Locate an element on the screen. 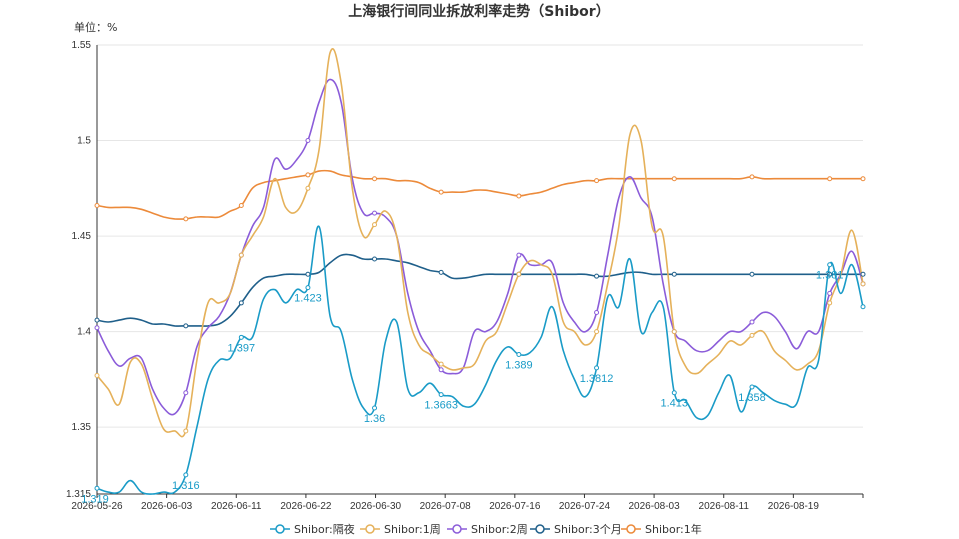 This screenshot has height=539, width=959. y-tick-label: 1.315 is located at coordinates (78, 494).